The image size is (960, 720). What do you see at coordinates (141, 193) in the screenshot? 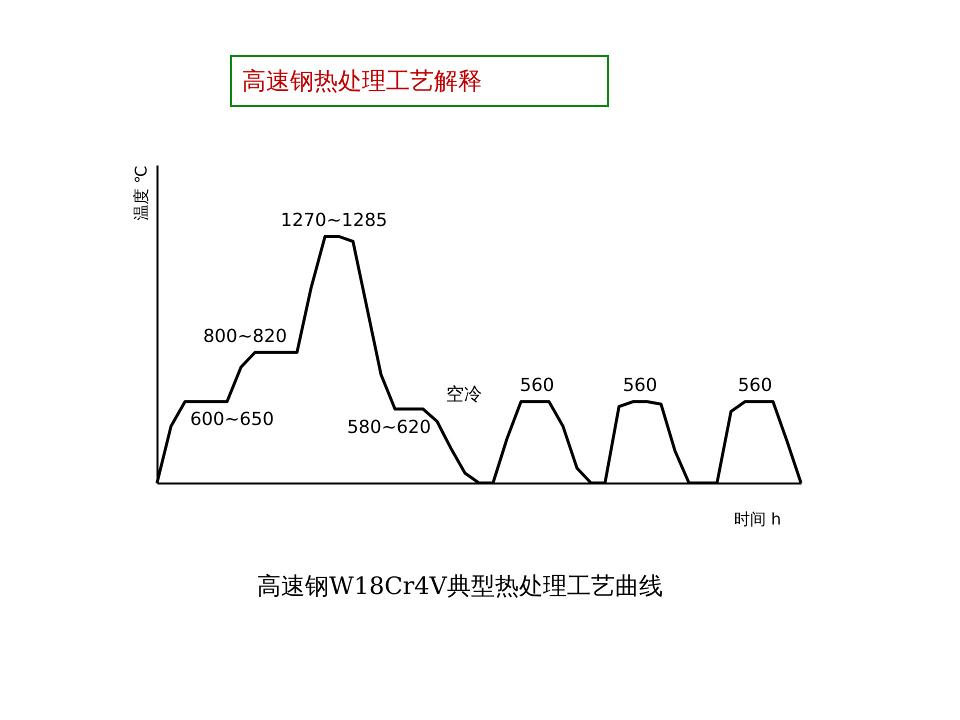
I see `y-axis-title: 温度 ℃` at bounding box center [141, 193].